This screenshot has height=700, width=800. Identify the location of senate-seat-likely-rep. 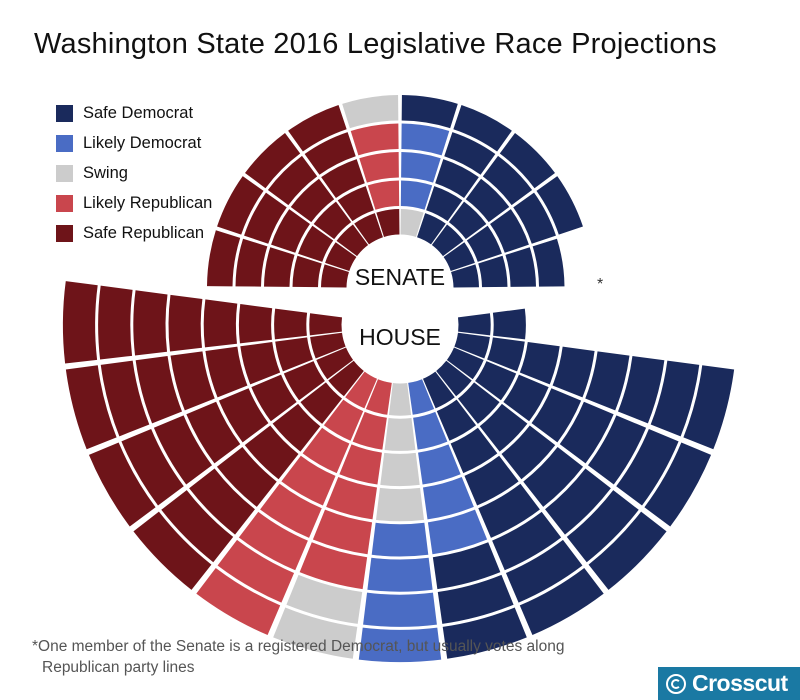
(383, 195).